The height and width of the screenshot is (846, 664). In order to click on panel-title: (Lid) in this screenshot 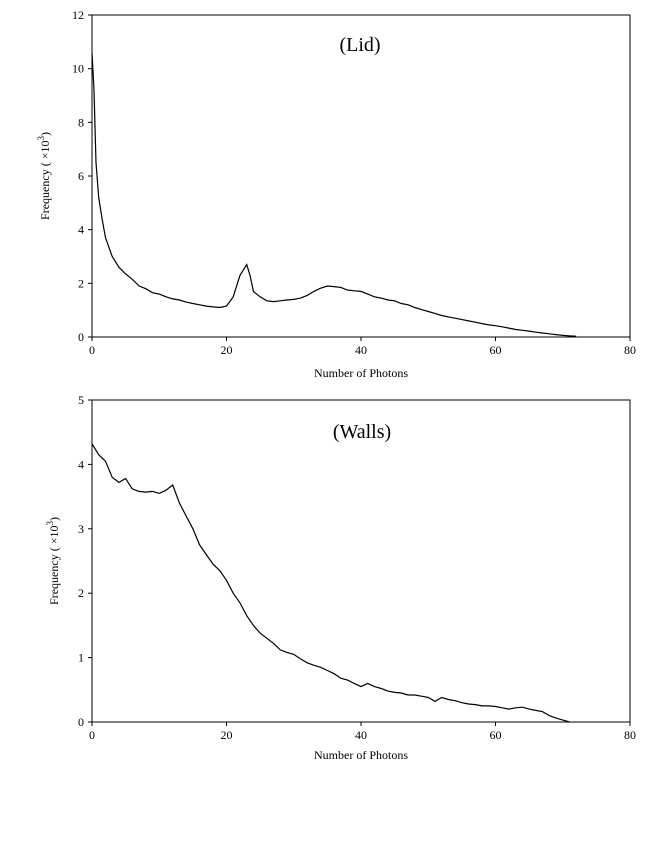, I will do `click(359, 45)`.